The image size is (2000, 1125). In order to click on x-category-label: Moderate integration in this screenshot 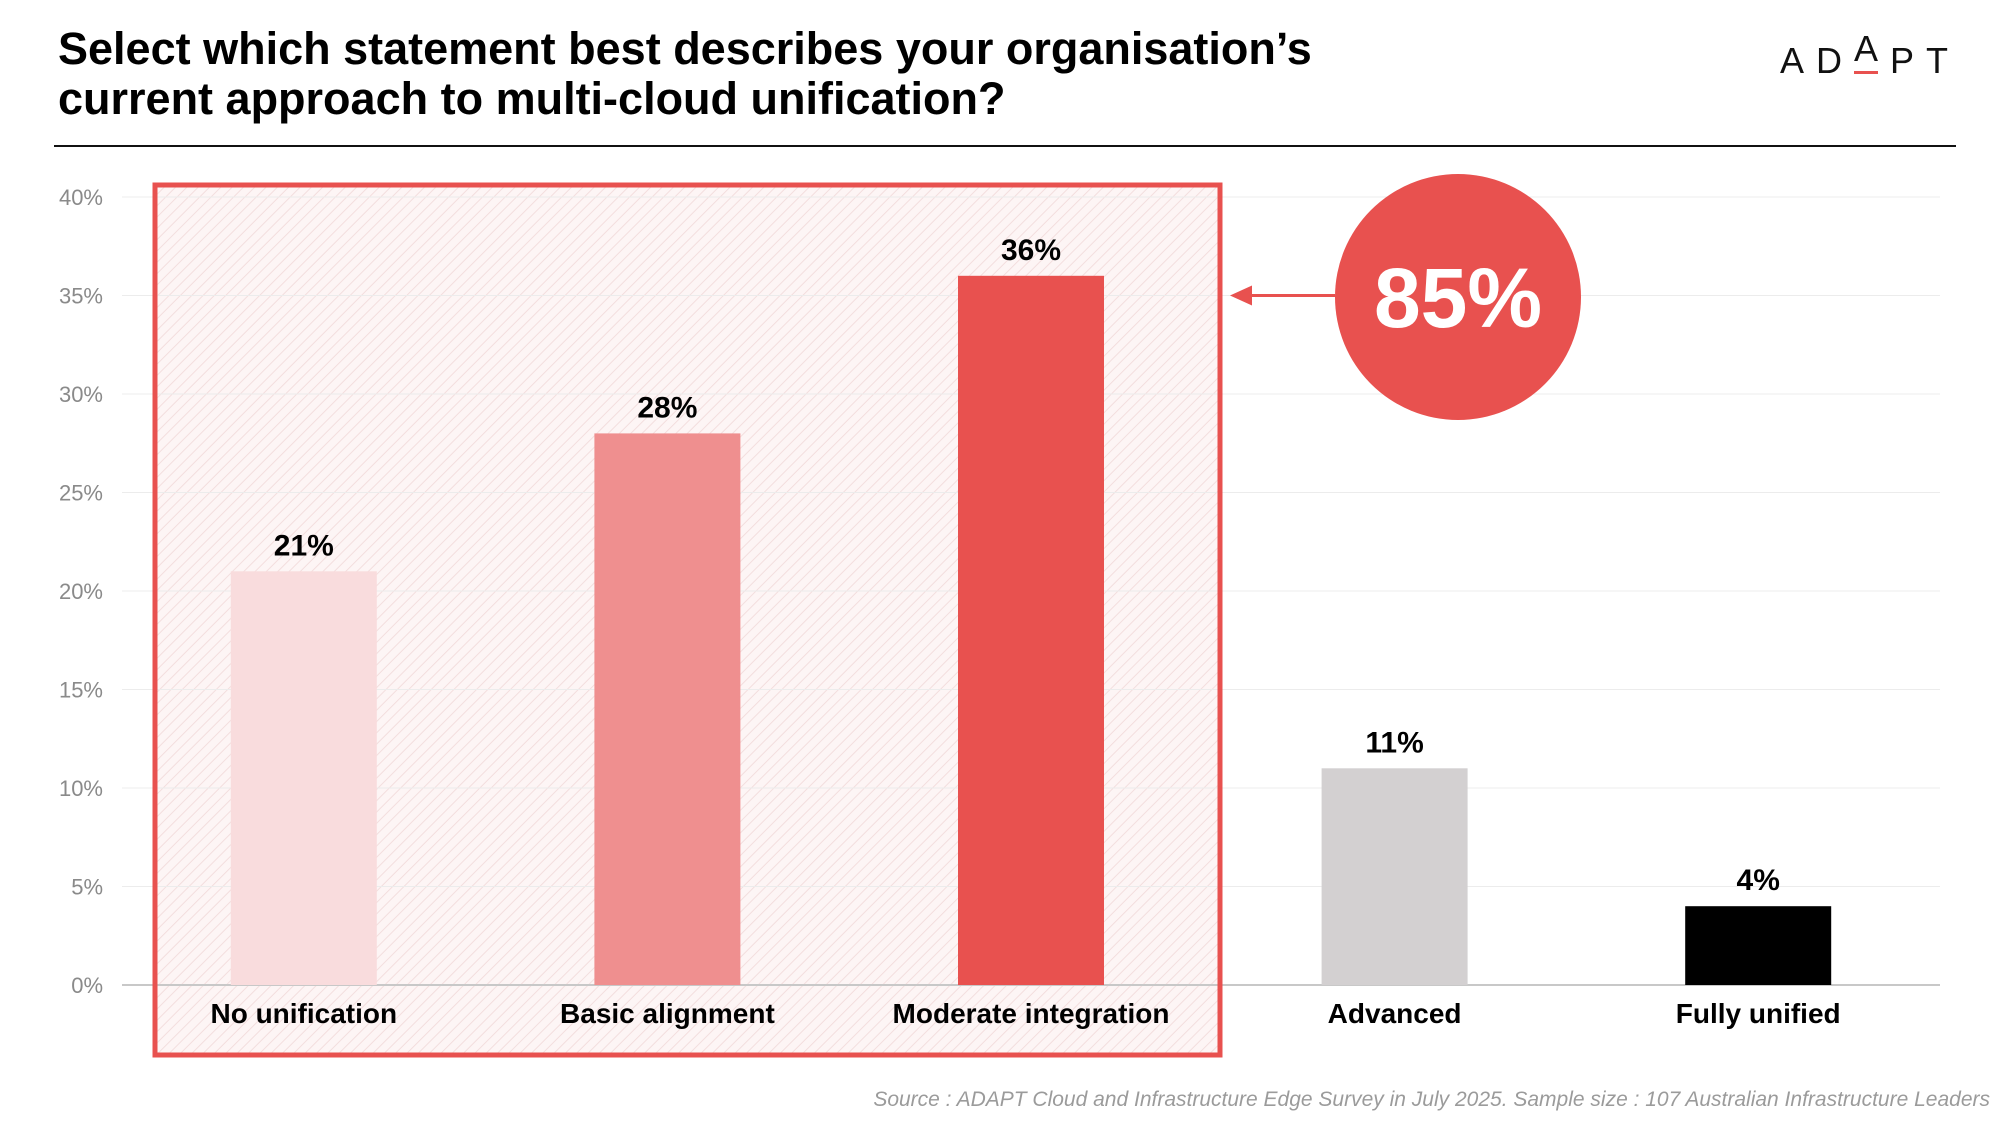, I will do `click(1031, 1013)`.